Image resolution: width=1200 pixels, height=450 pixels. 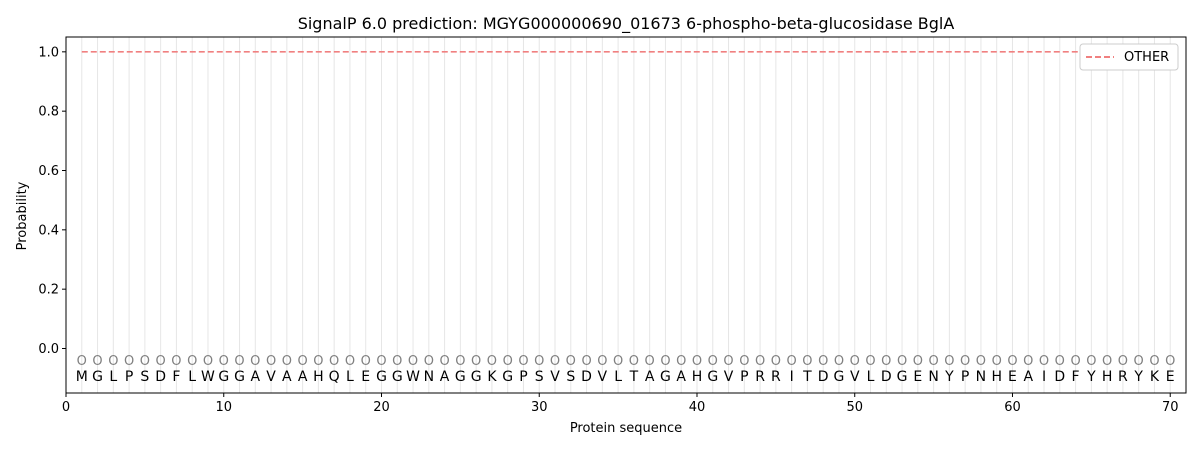 What do you see at coordinates (523, 377) in the screenshot?
I see `sequence-letter: P` at bounding box center [523, 377].